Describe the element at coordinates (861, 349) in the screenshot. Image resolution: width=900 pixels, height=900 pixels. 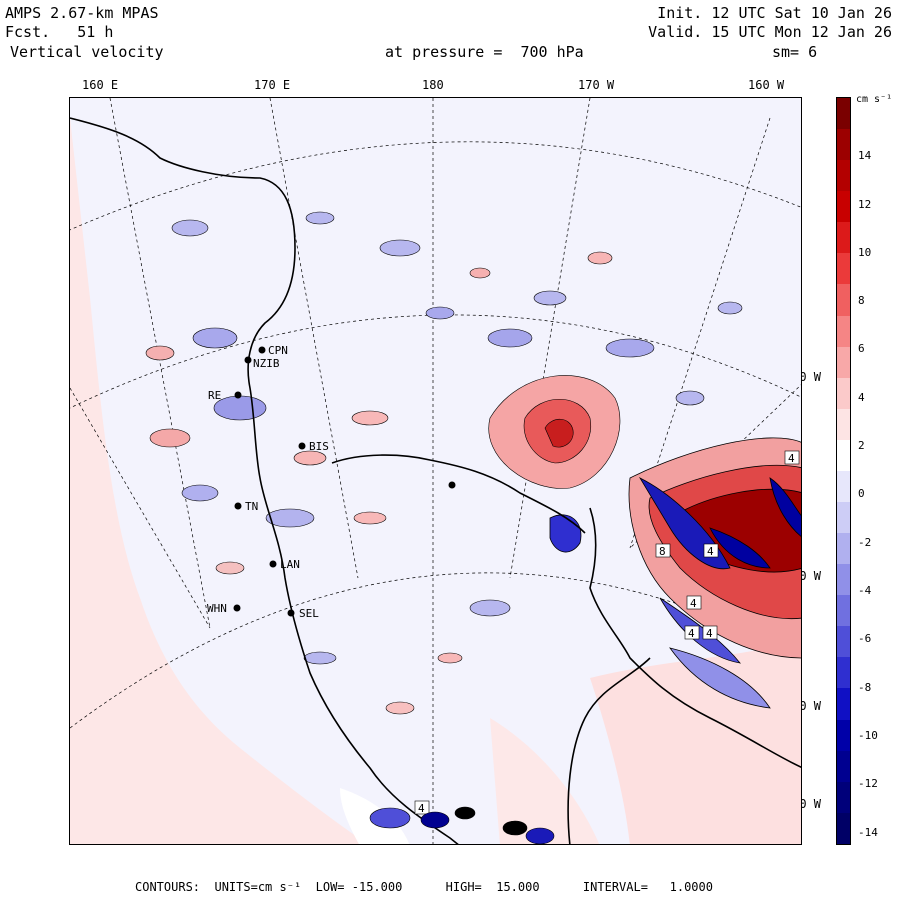
I see `colorbar-tick-label: 6` at that location.